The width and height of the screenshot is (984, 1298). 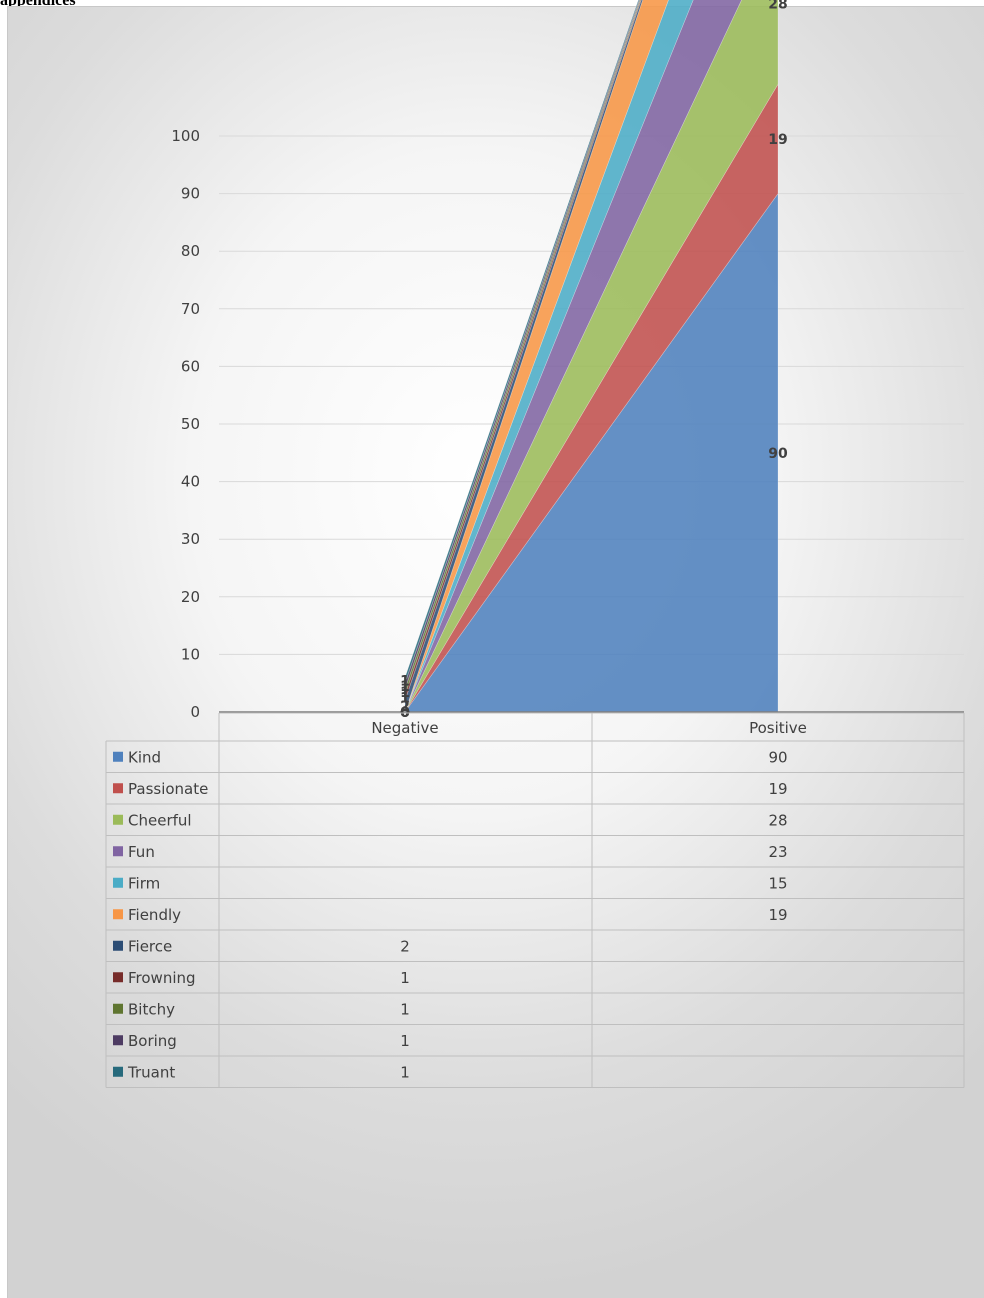 I want to click on table-value: 90, so click(x=777, y=757).